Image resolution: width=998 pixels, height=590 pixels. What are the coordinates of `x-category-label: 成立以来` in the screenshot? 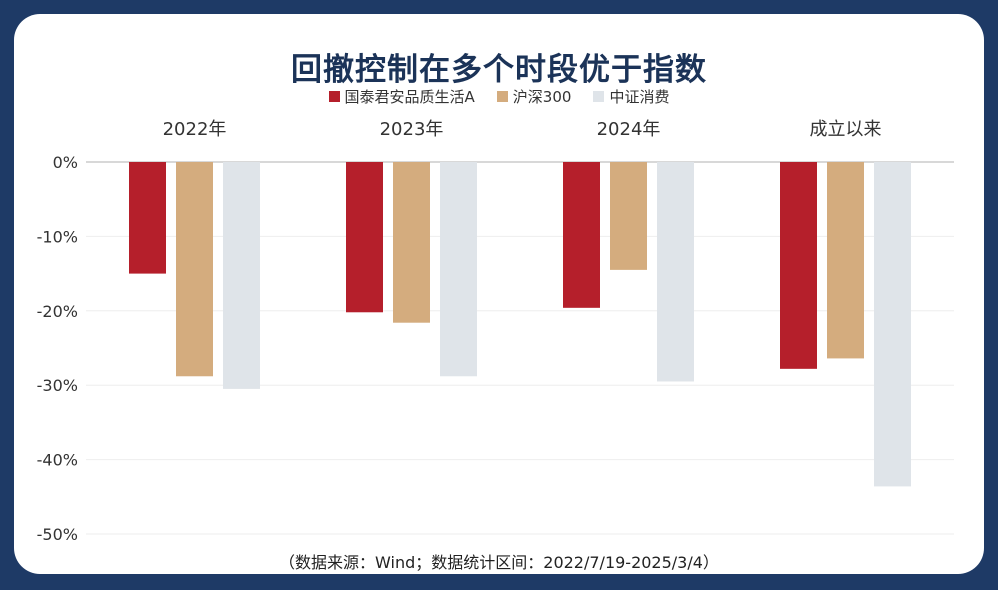 It's located at (846, 129).